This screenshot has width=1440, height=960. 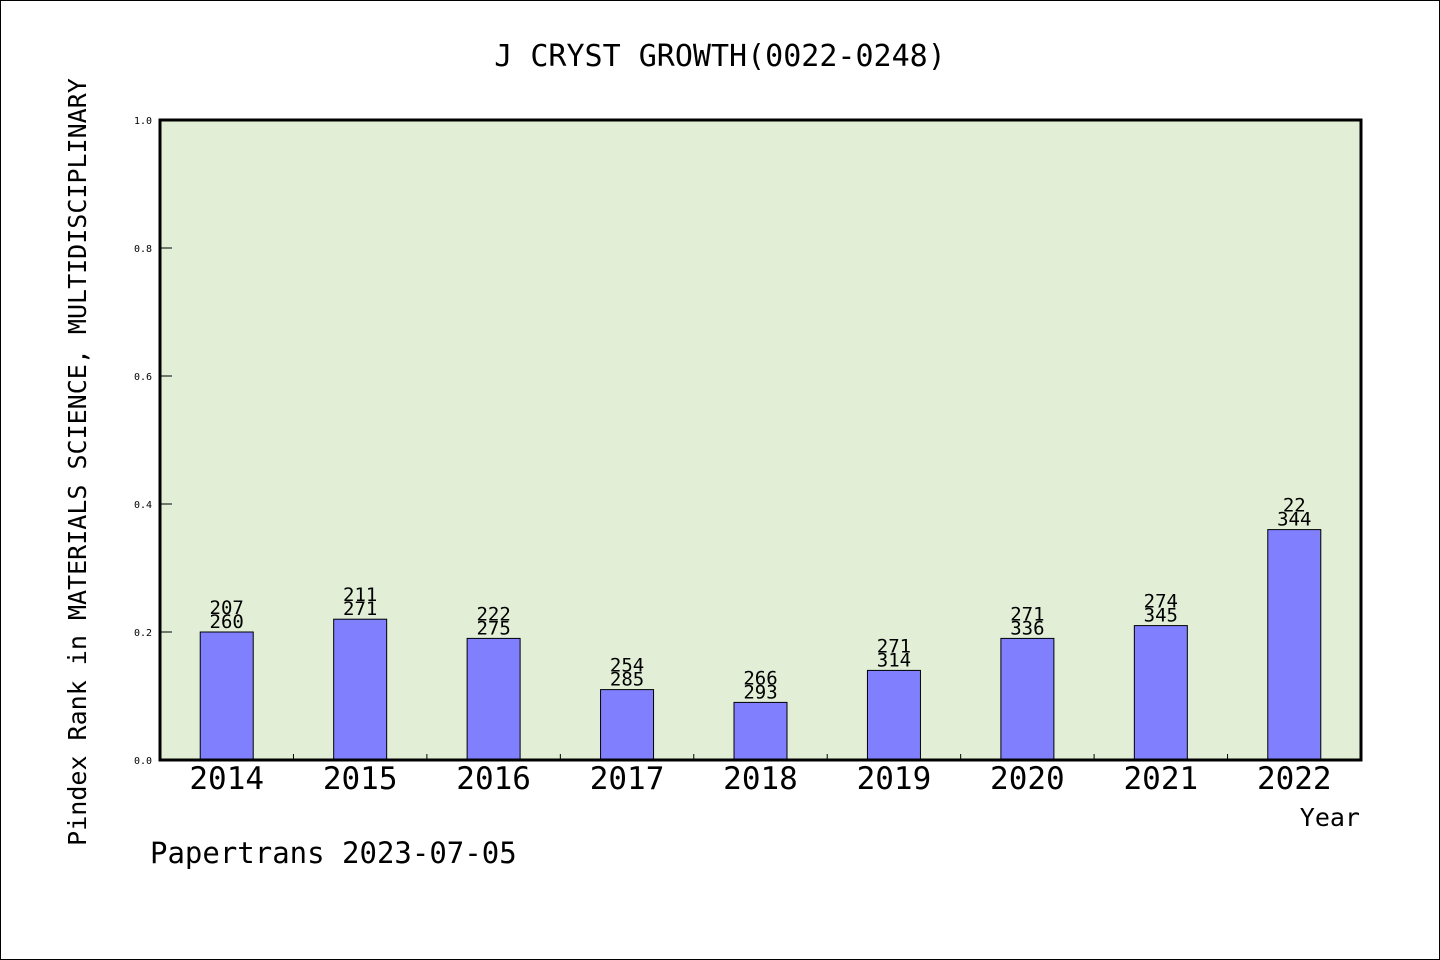 I want to click on x-axis-ticks: 2014 2015 2016 2017 2018 2019 2020 2021 2022, so click(x=760, y=775).